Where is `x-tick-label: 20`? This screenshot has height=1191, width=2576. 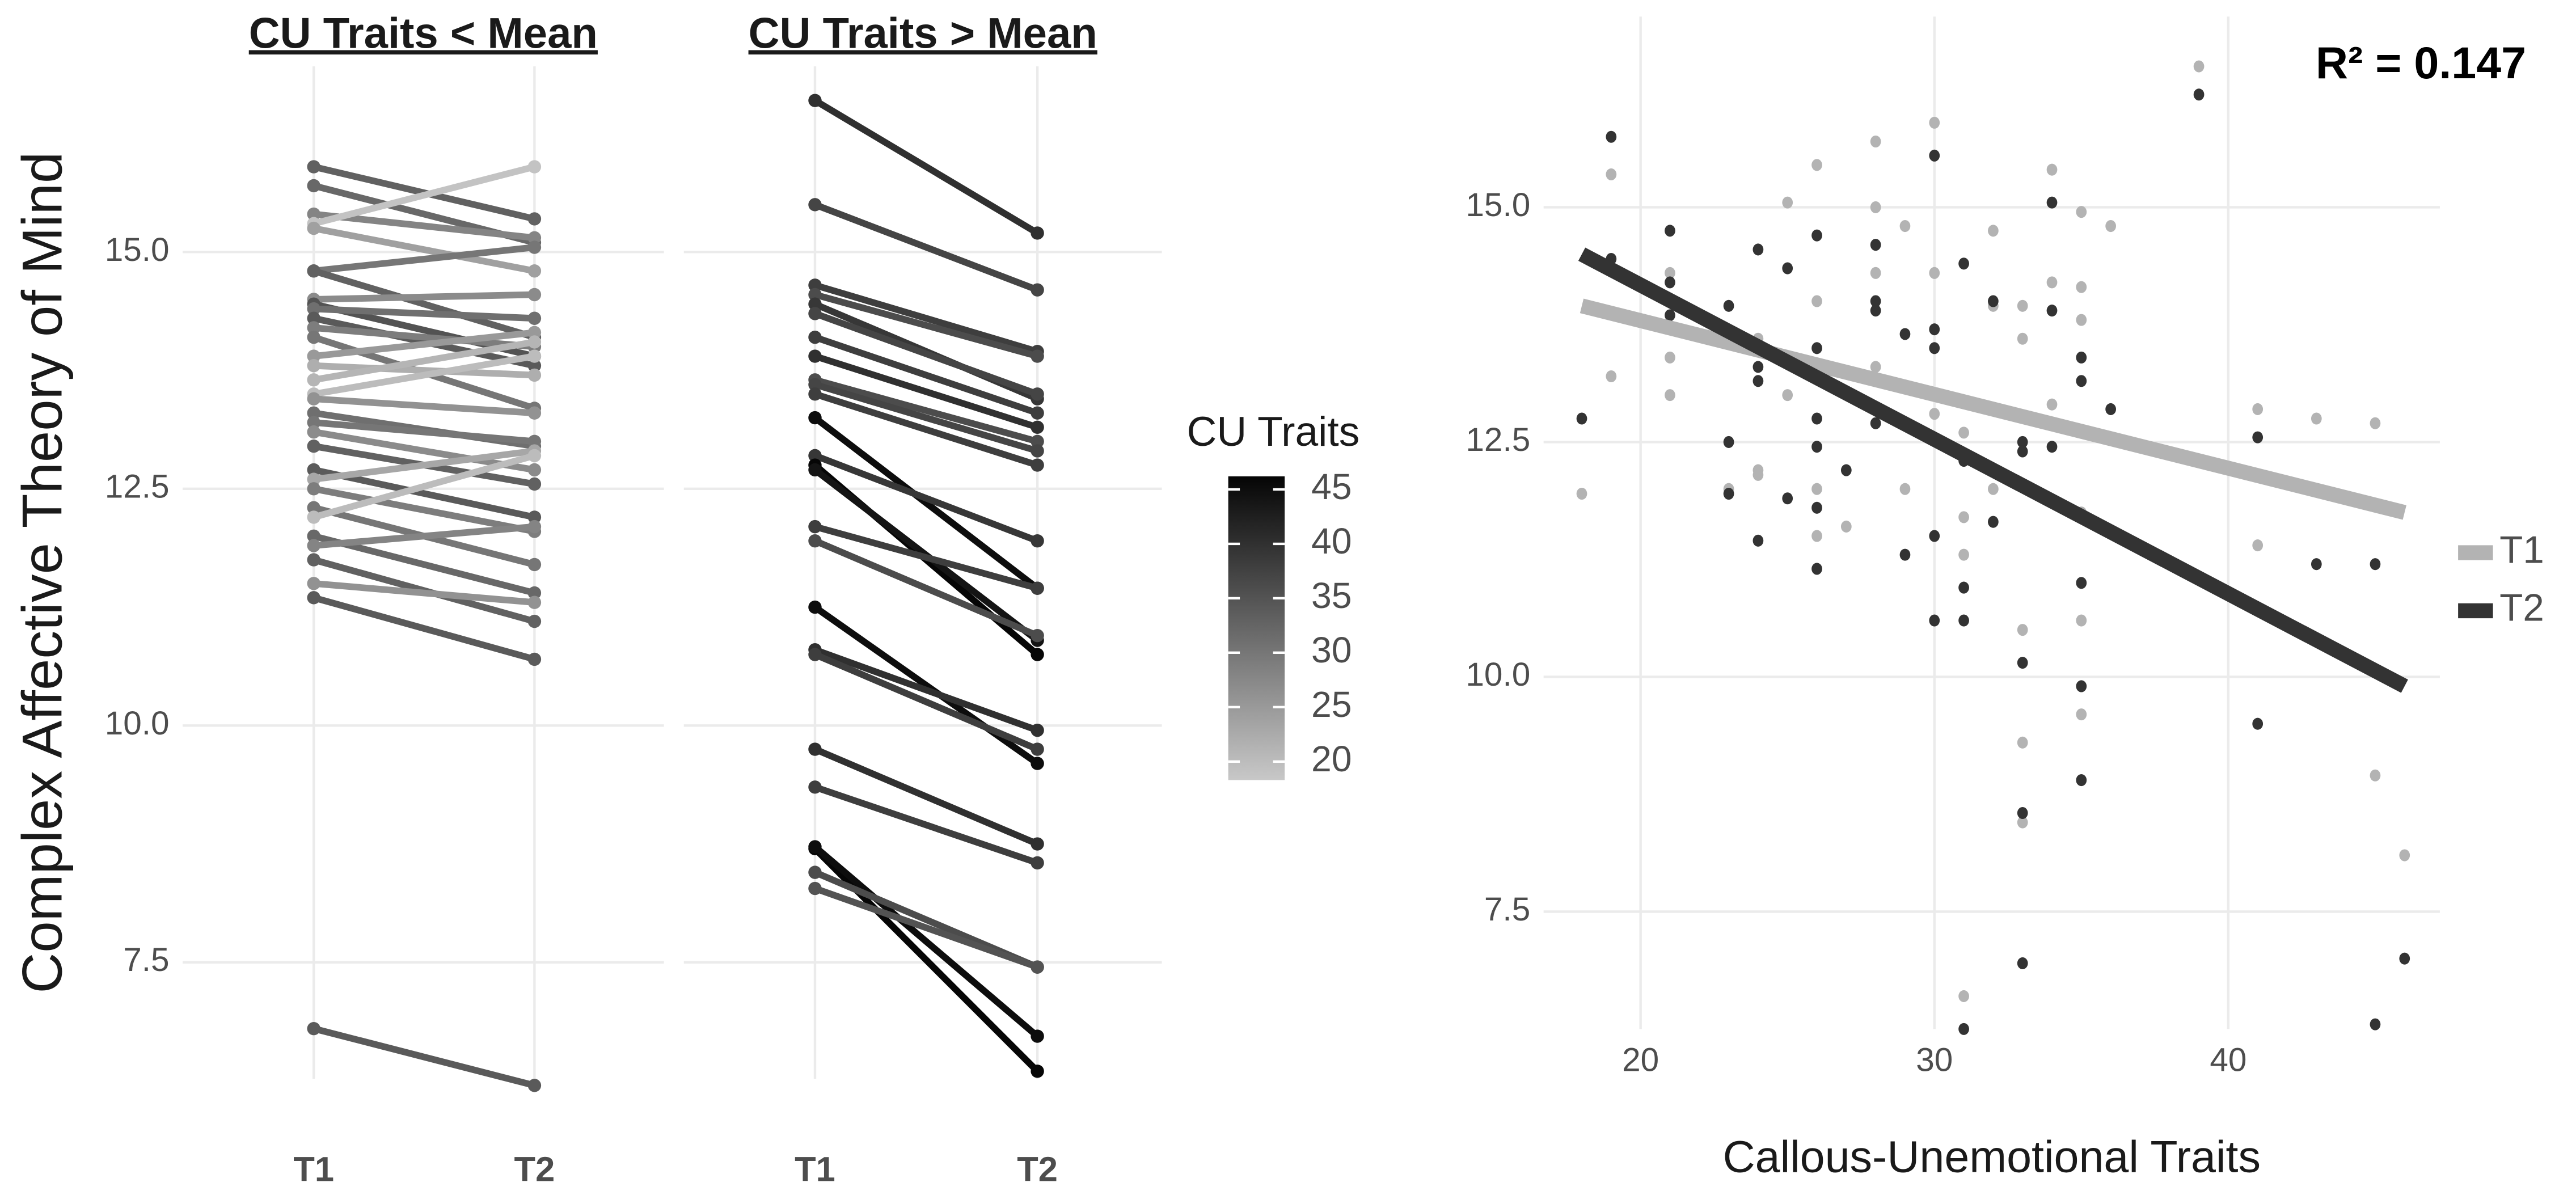 x-tick-label: 20 is located at coordinates (1640, 1059).